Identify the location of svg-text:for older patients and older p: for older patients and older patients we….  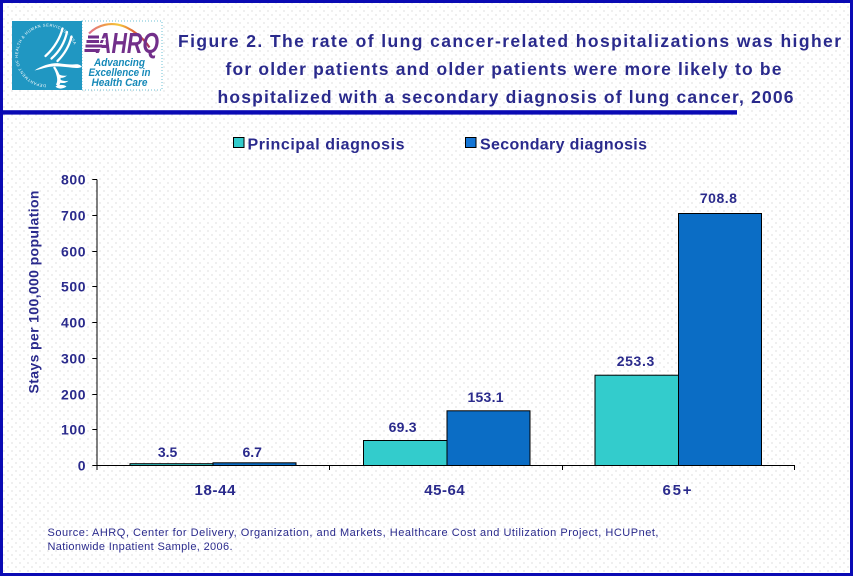
(504, 69).